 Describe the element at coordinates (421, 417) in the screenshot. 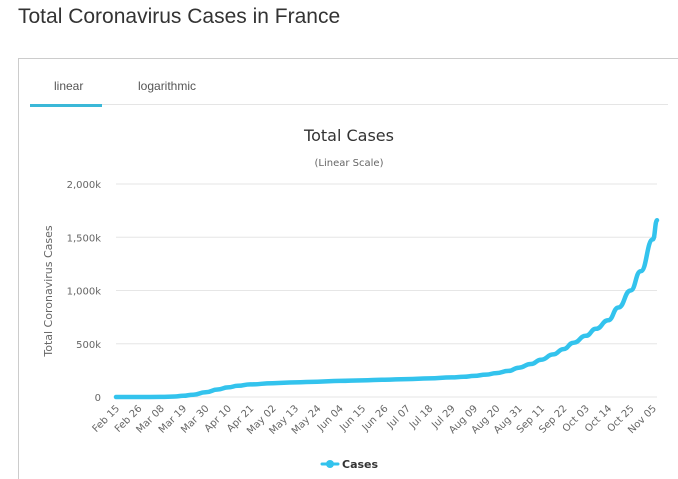

I see `x-tick-label: Jul 18` at that location.